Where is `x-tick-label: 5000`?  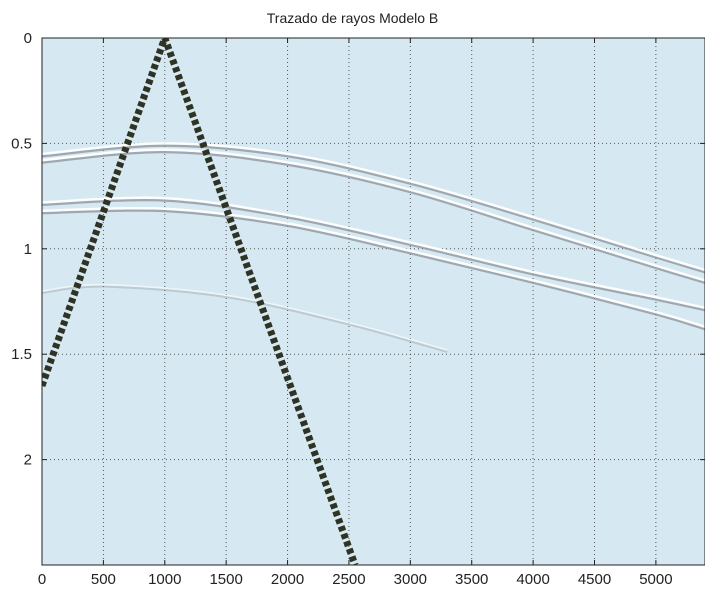
x-tick-label: 5000 is located at coordinates (655, 579).